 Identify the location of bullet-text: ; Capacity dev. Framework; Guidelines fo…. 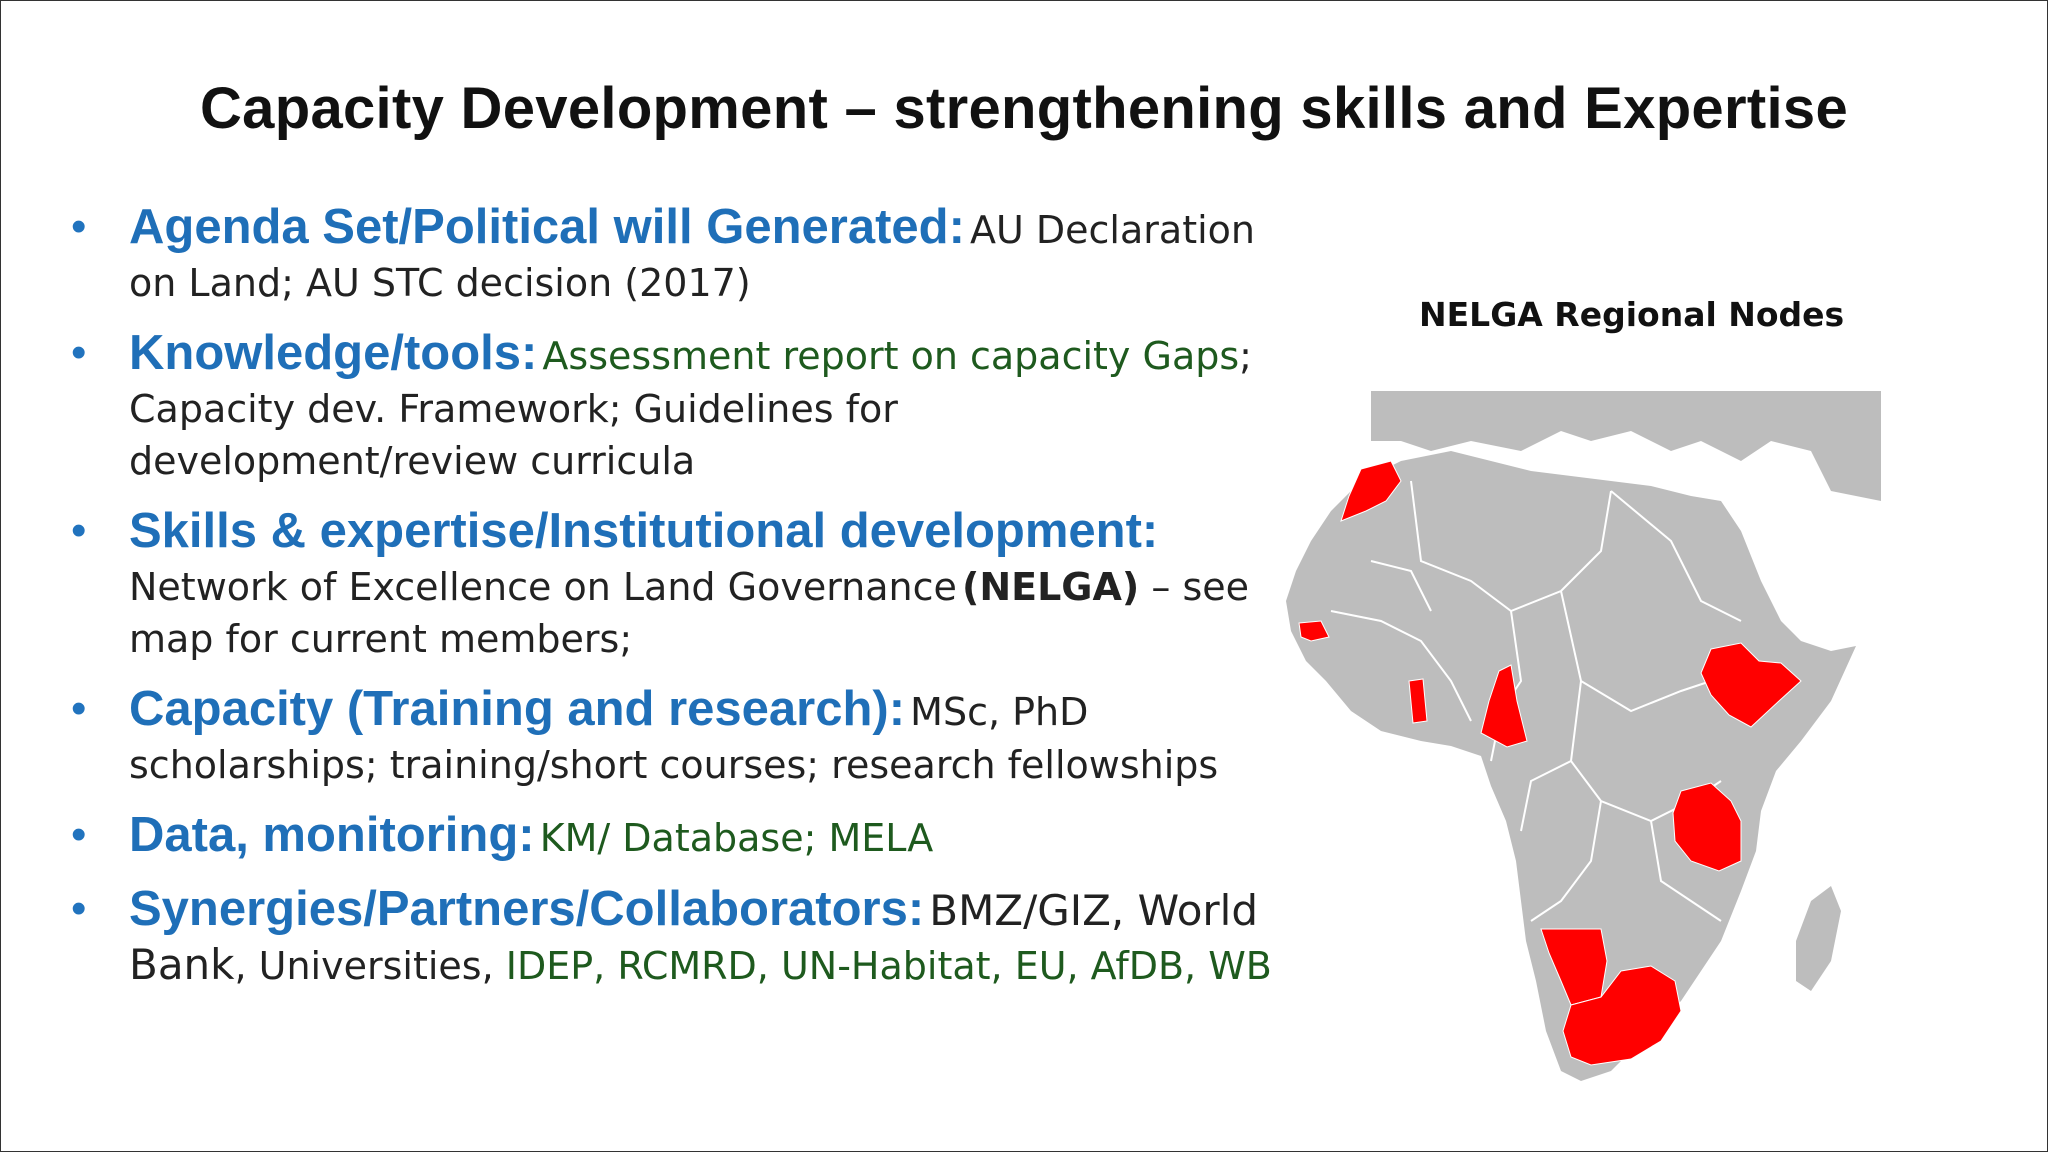
(690, 408).